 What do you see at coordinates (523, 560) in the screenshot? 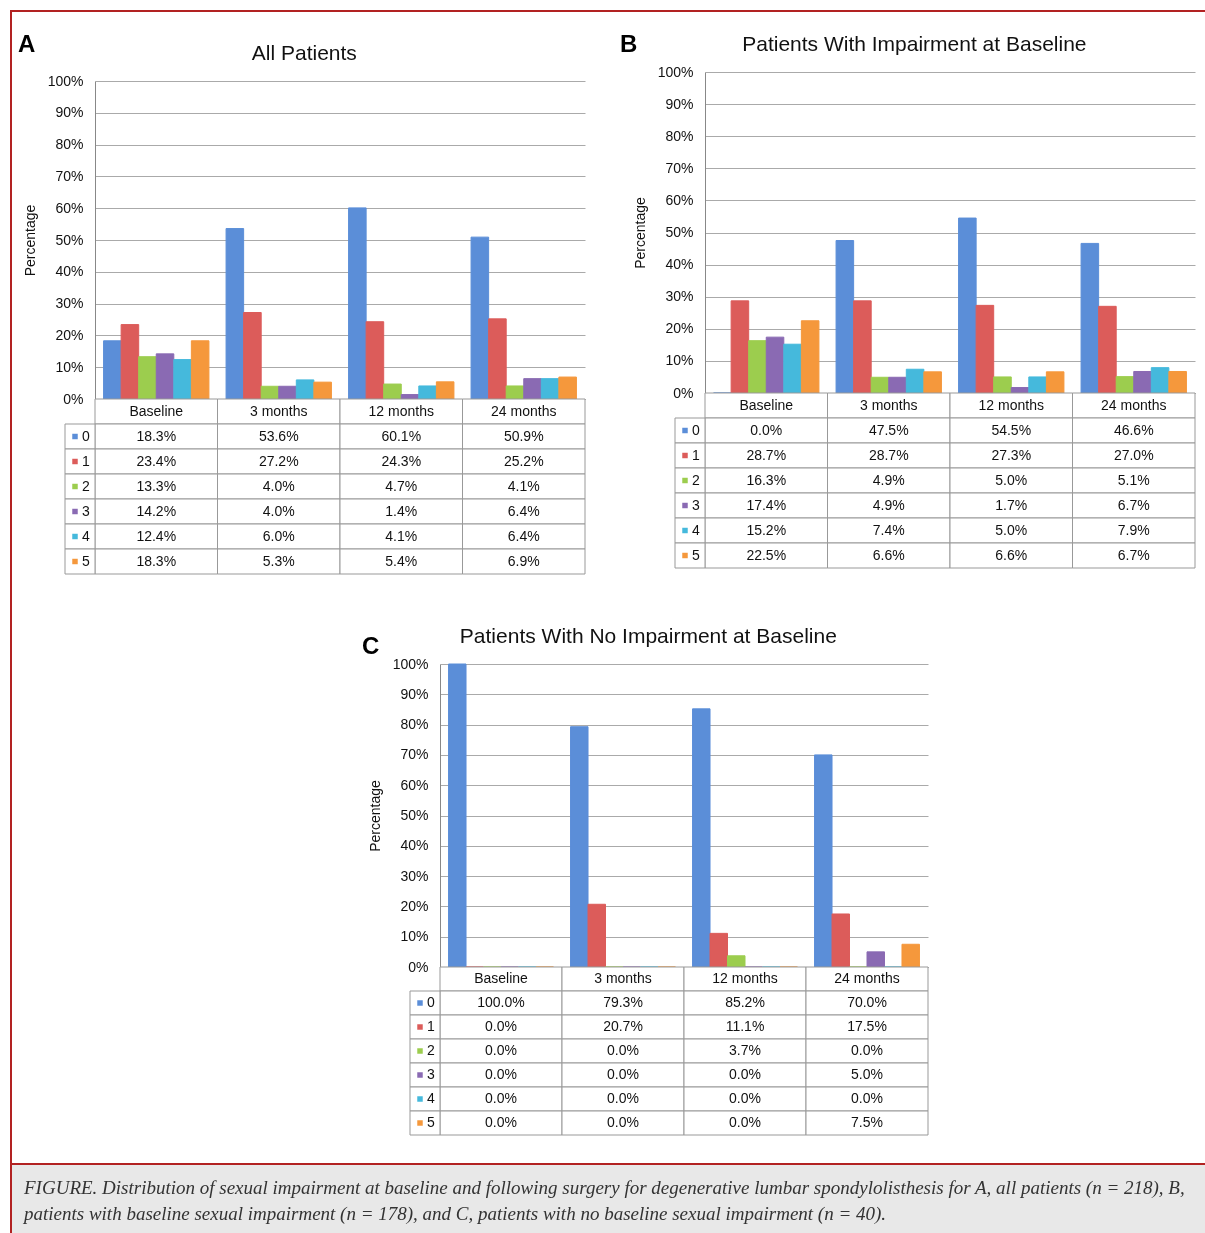
I see `data-label: 6.9%` at bounding box center [523, 560].